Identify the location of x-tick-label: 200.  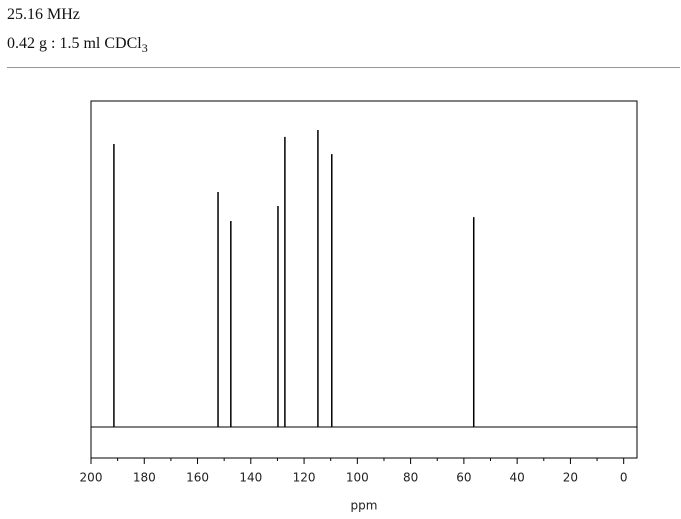
(91, 478).